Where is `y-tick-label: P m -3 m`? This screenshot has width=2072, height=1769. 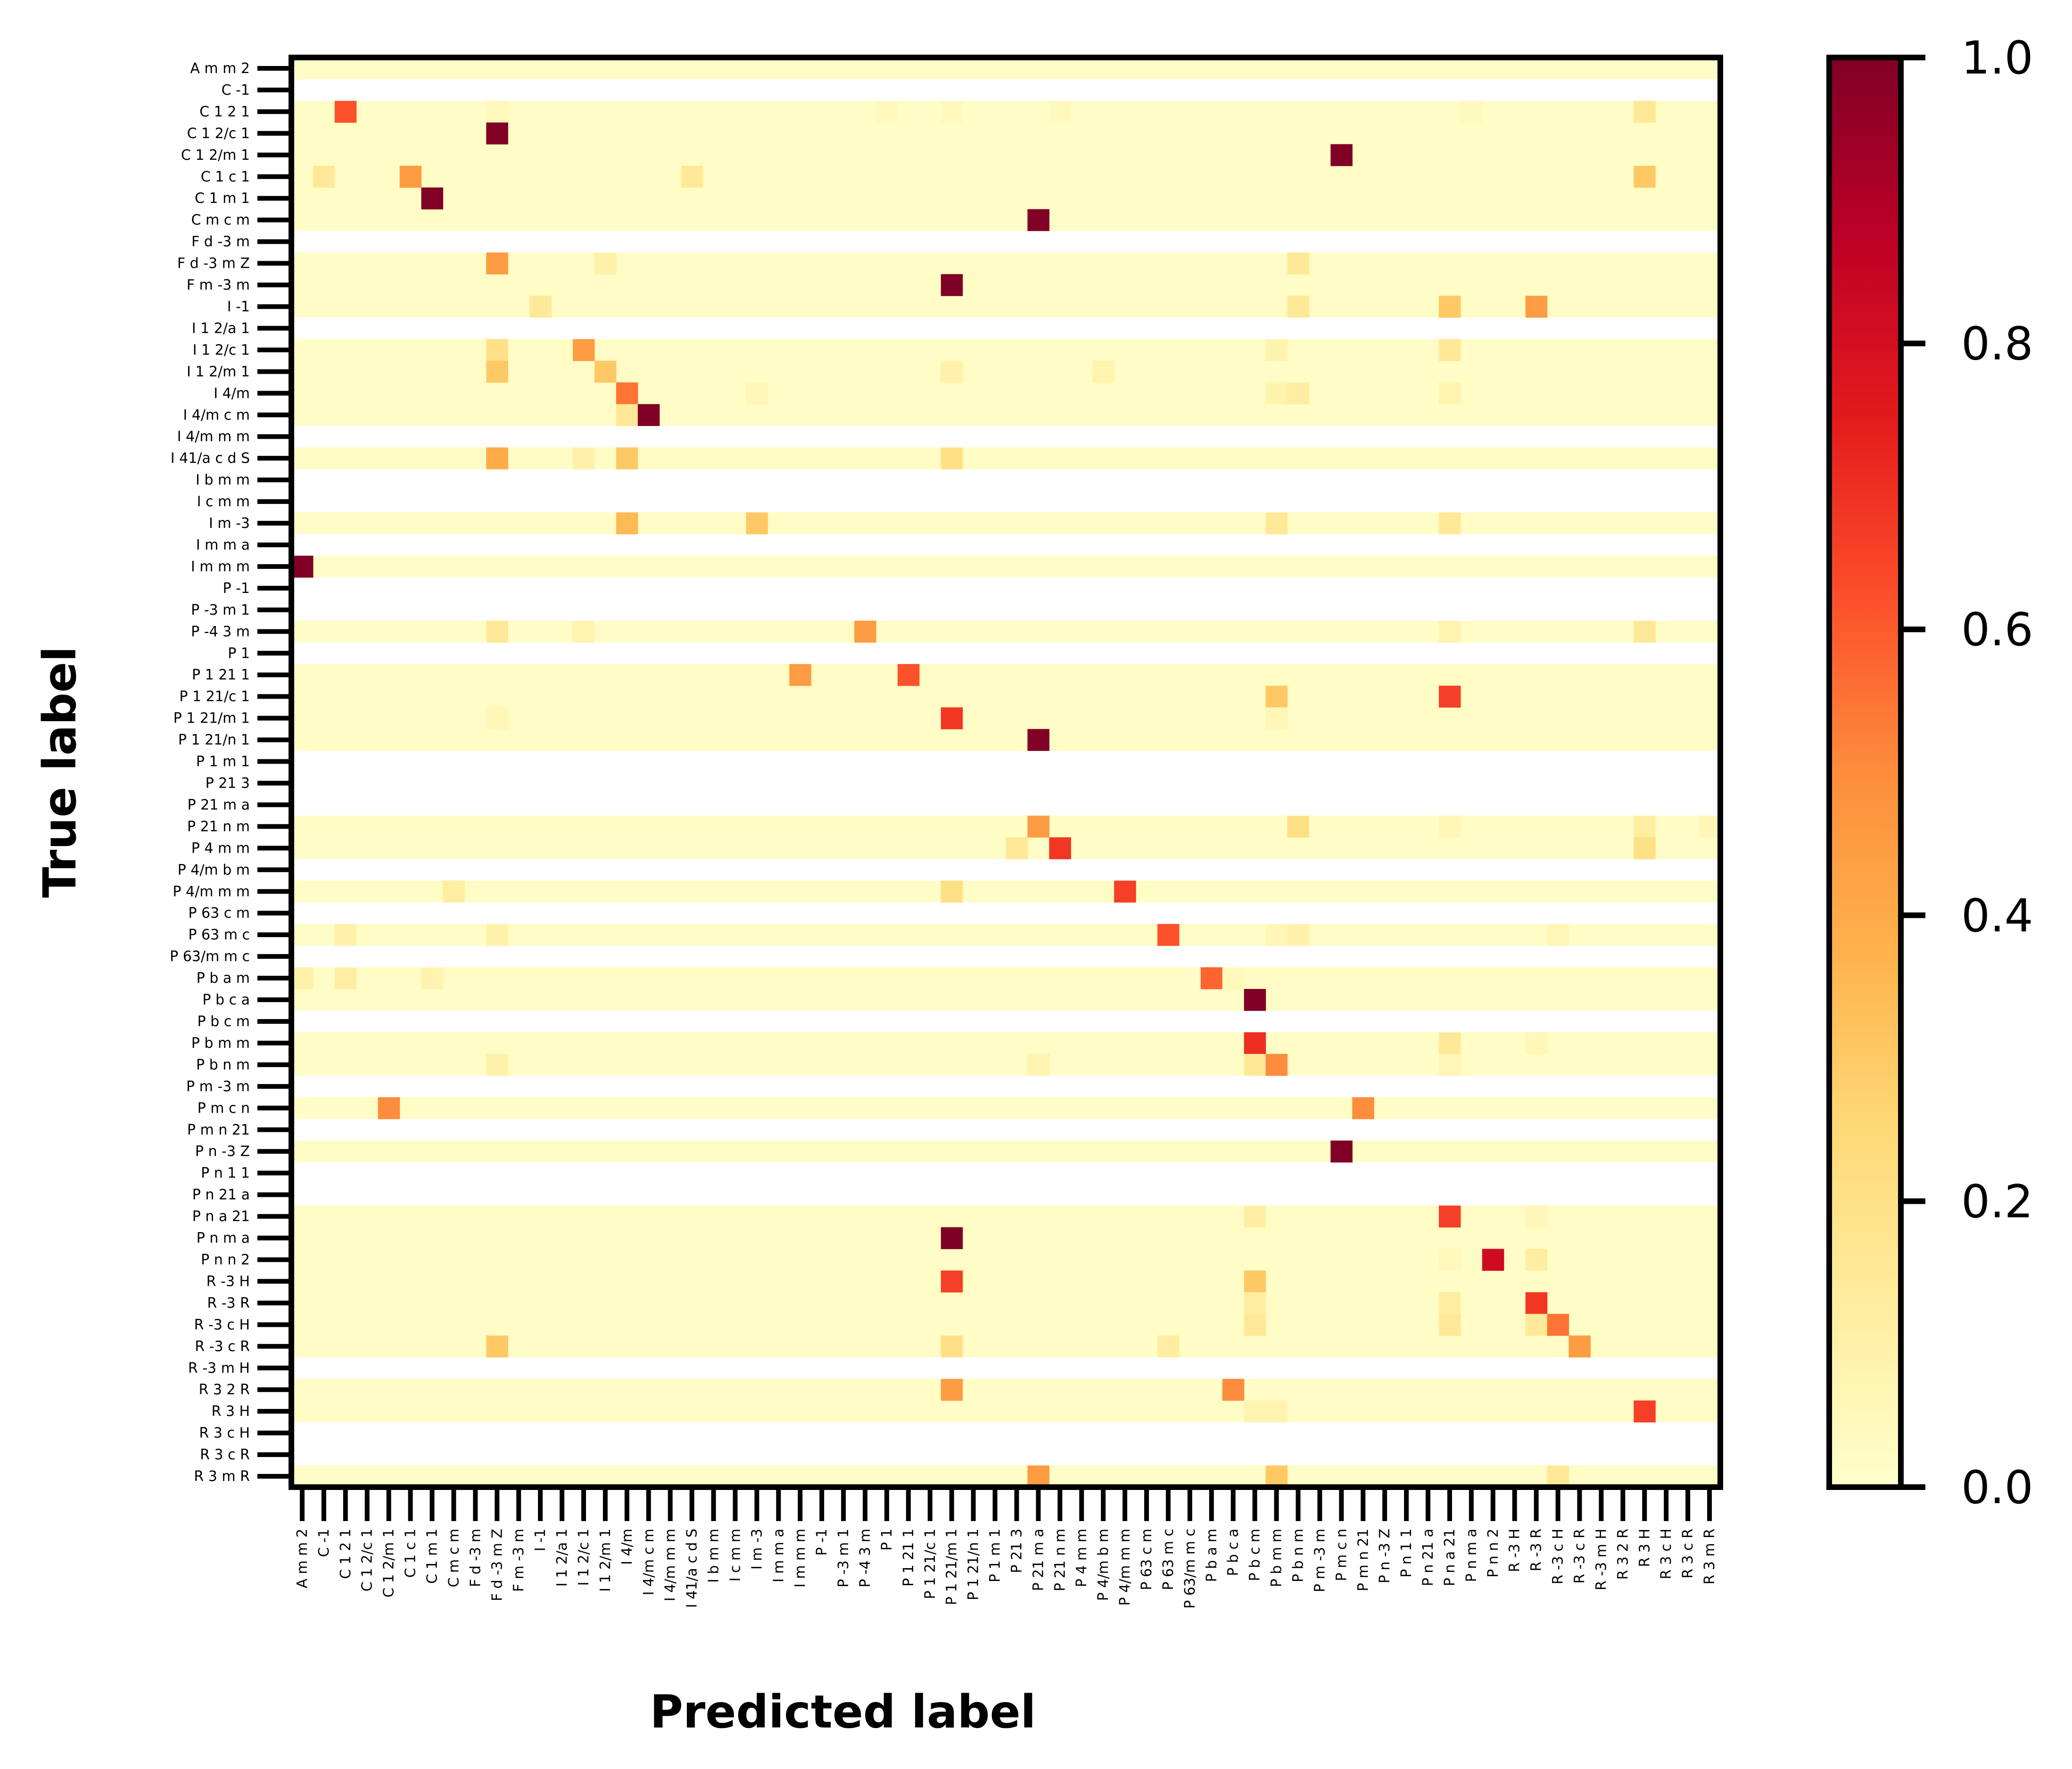
y-tick-label: P m -3 m is located at coordinates (218, 1086).